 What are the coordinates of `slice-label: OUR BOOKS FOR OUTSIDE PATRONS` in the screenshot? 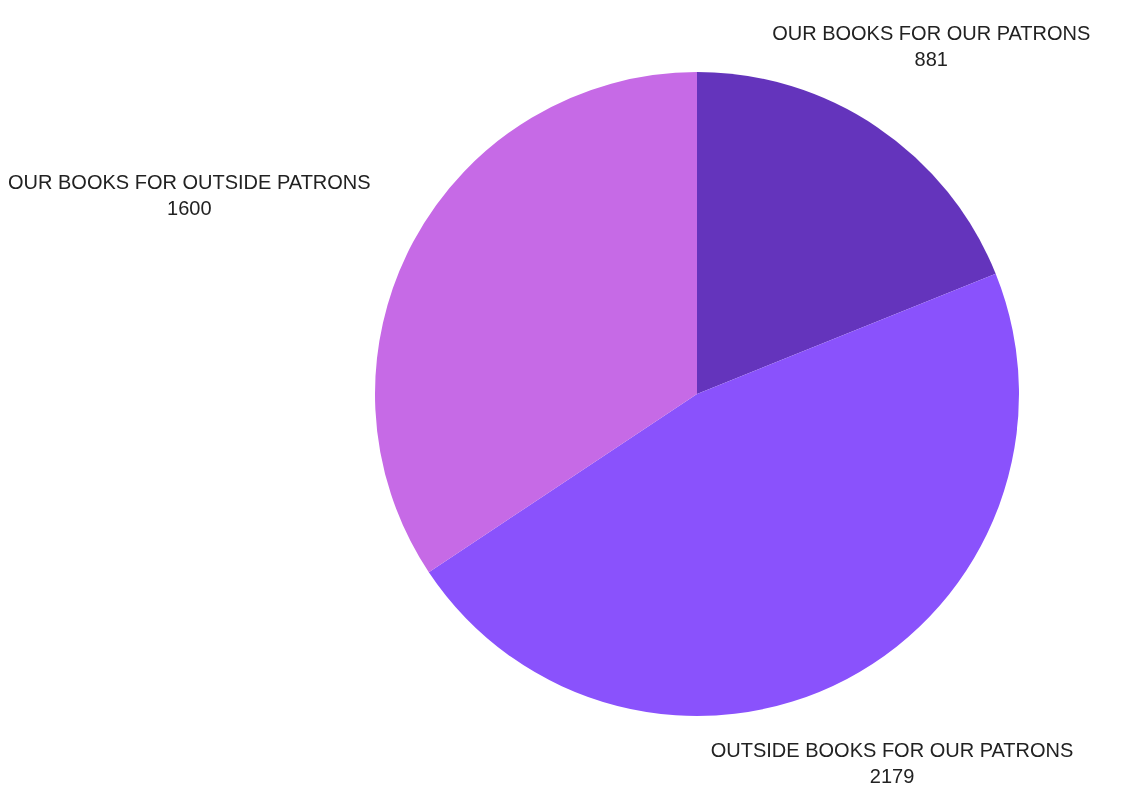 It's located at (189, 181).